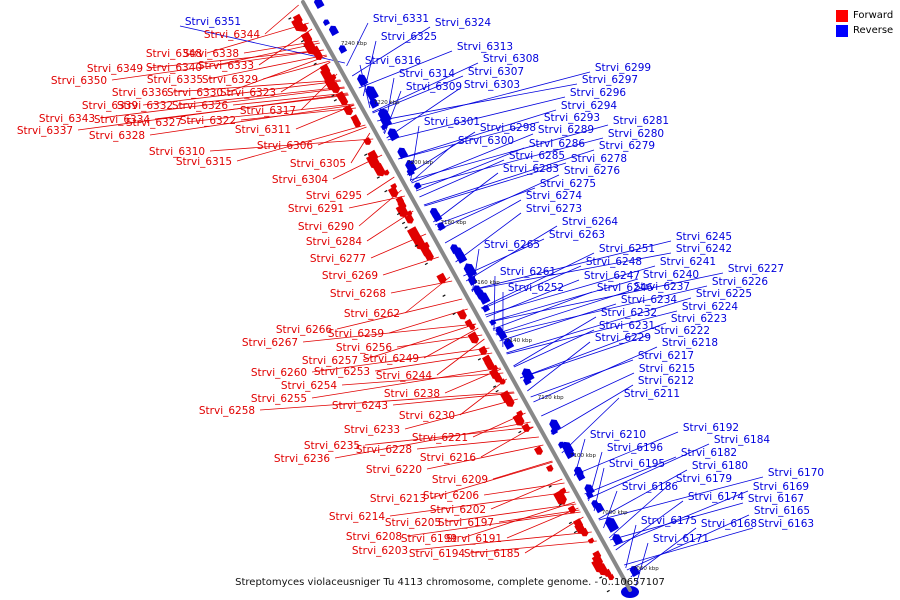  Describe the element at coordinates (387, 103) in the screenshot. I see `axis-tick-label: 7220 kbp` at that location.